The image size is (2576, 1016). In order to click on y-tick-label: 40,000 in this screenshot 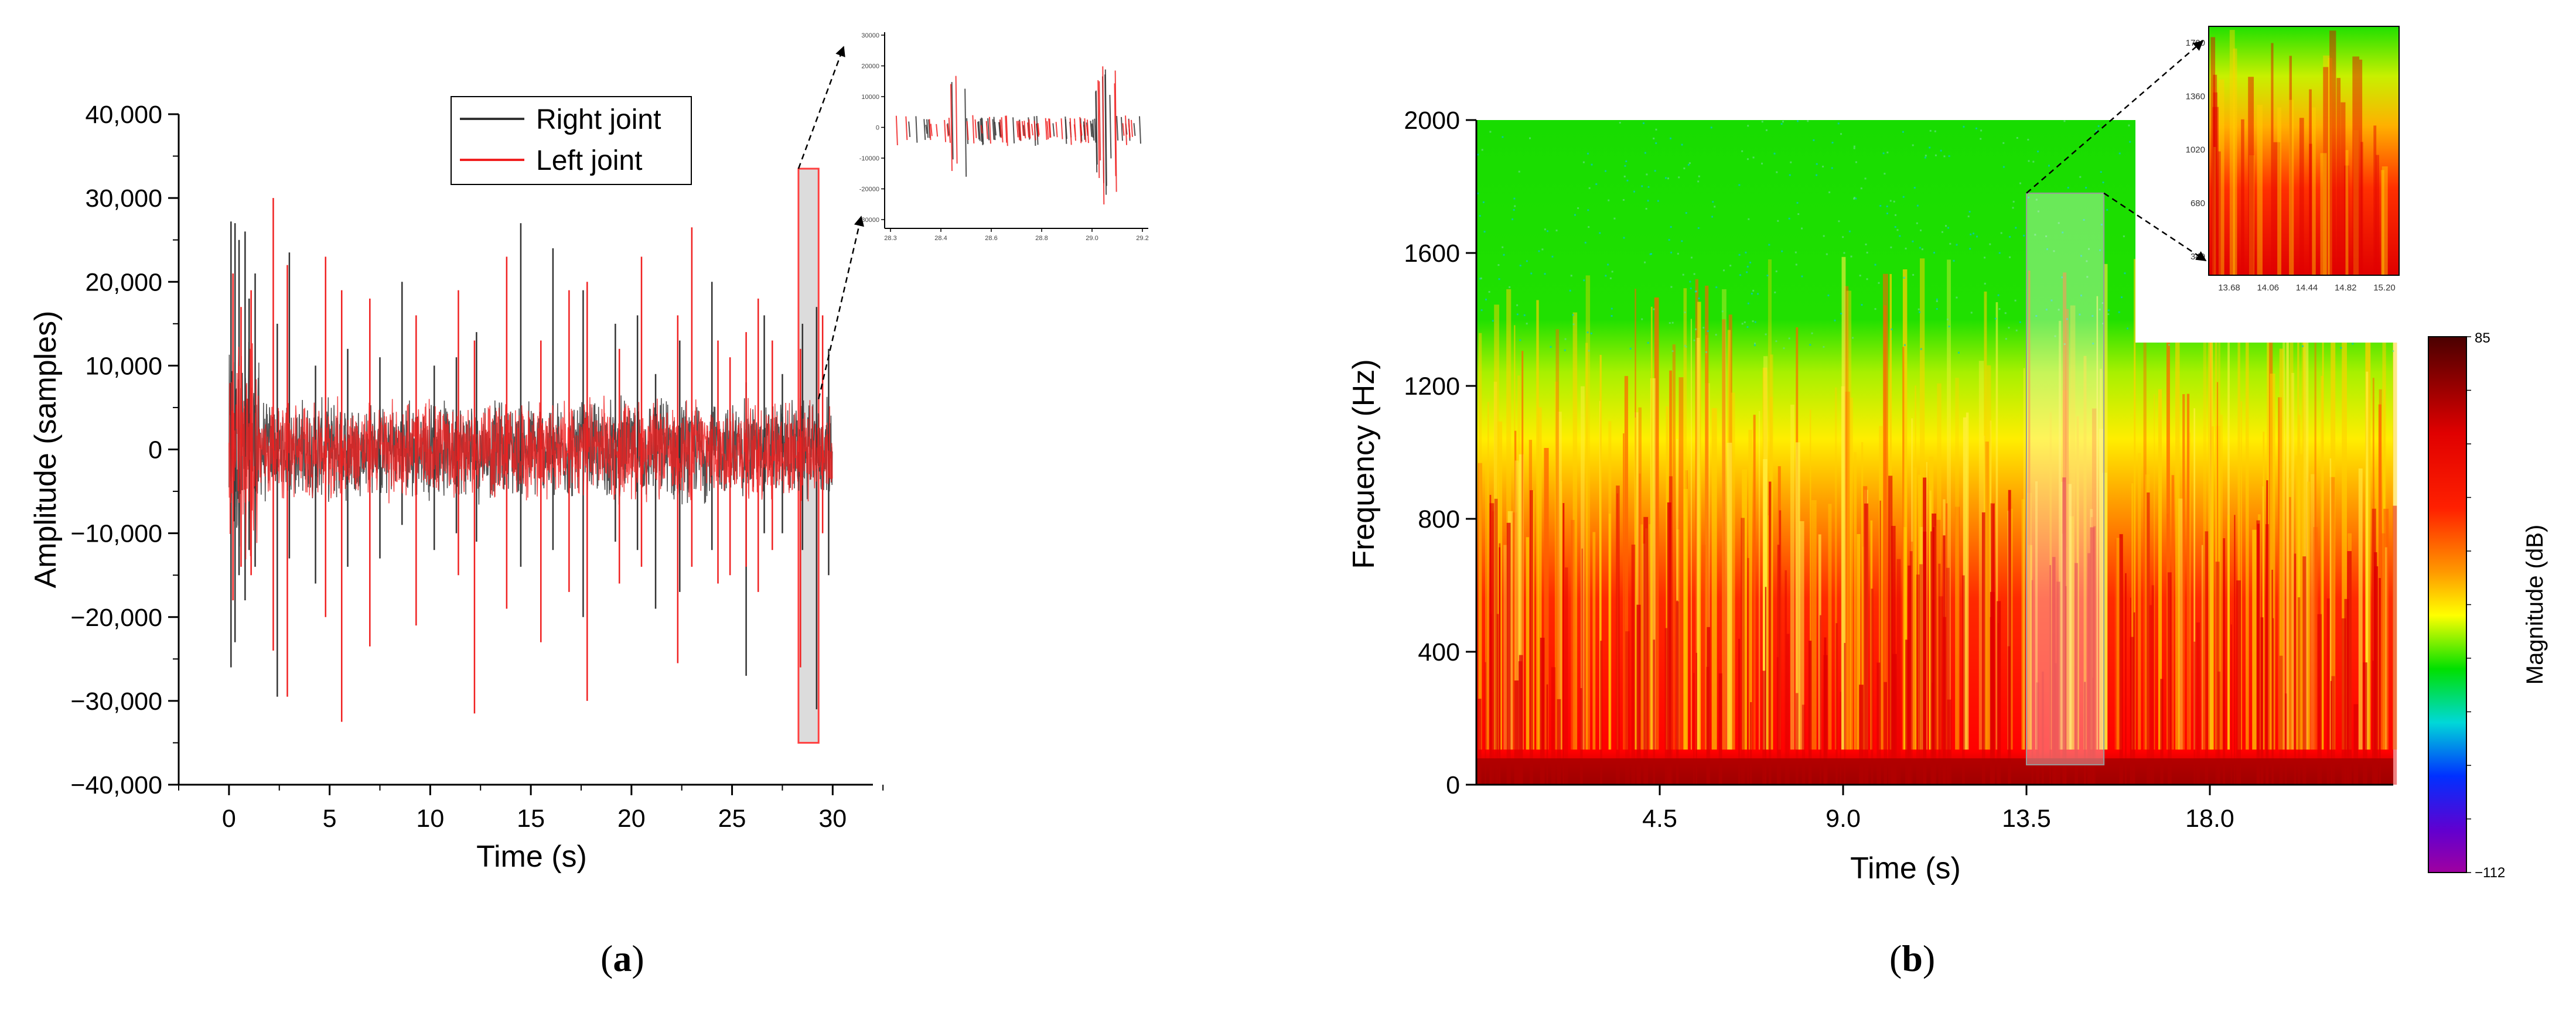, I will do `click(123, 115)`.